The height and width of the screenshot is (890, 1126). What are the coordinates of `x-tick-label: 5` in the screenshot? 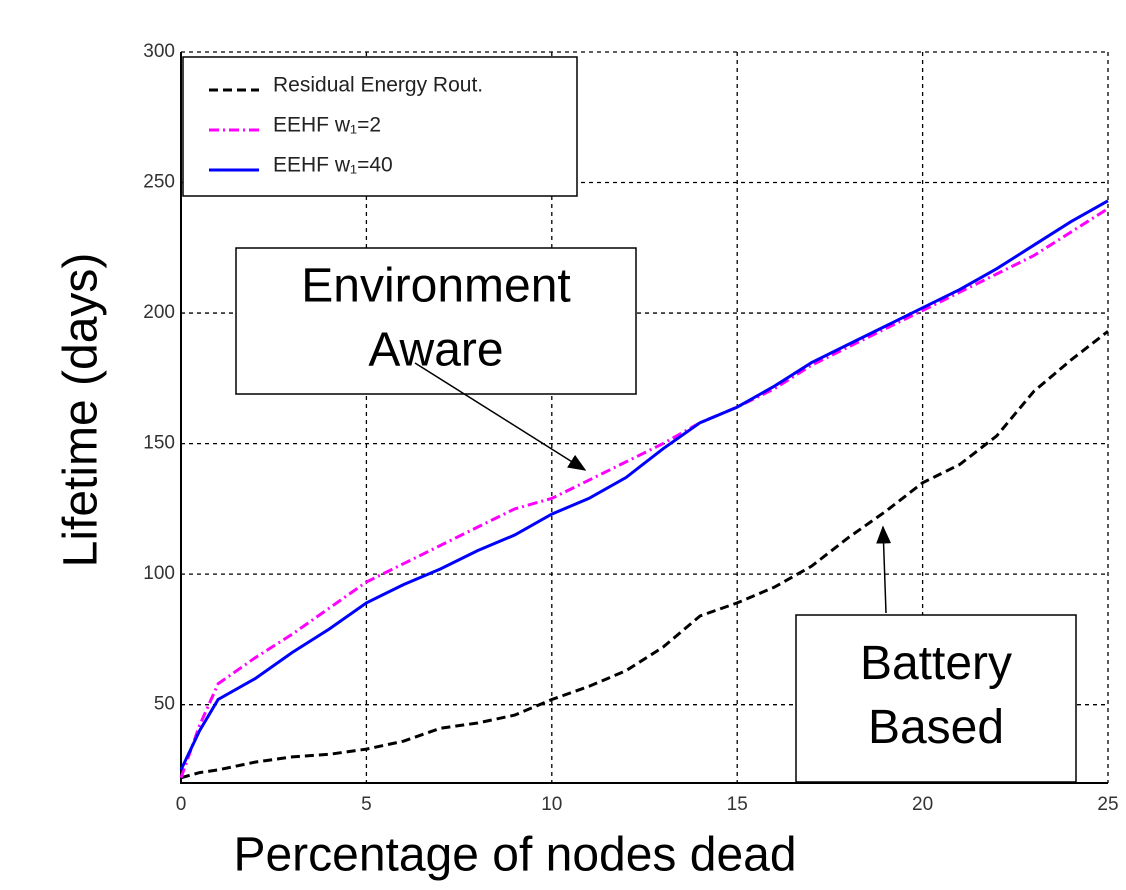 It's located at (366, 804).